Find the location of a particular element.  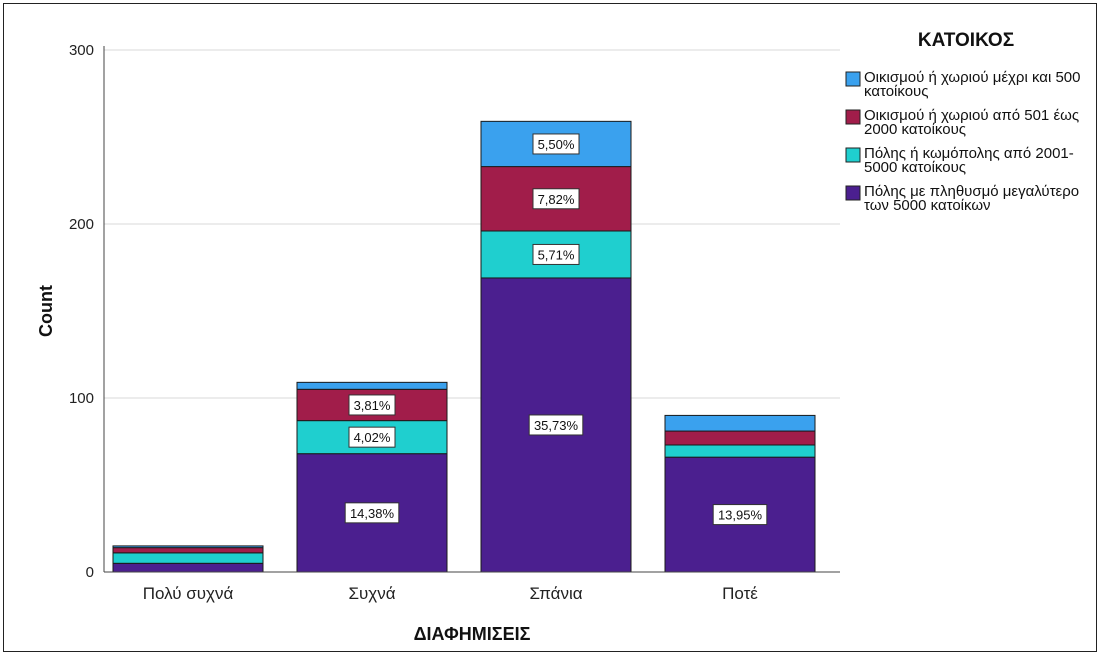

data-label: 14,38% is located at coordinates (372, 513).